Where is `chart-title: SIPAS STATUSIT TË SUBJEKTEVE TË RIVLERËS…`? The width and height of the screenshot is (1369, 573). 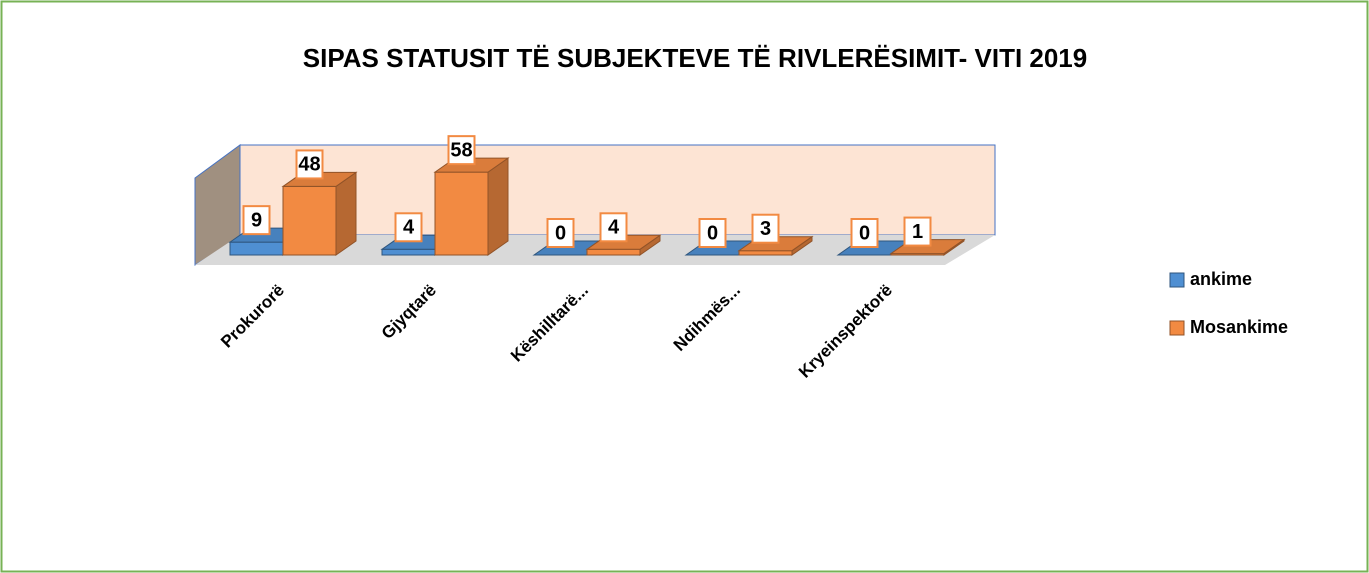 chart-title: SIPAS STATUSIT TË SUBJEKTEVE TË RIVLERËS… is located at coordinates (695, 58).